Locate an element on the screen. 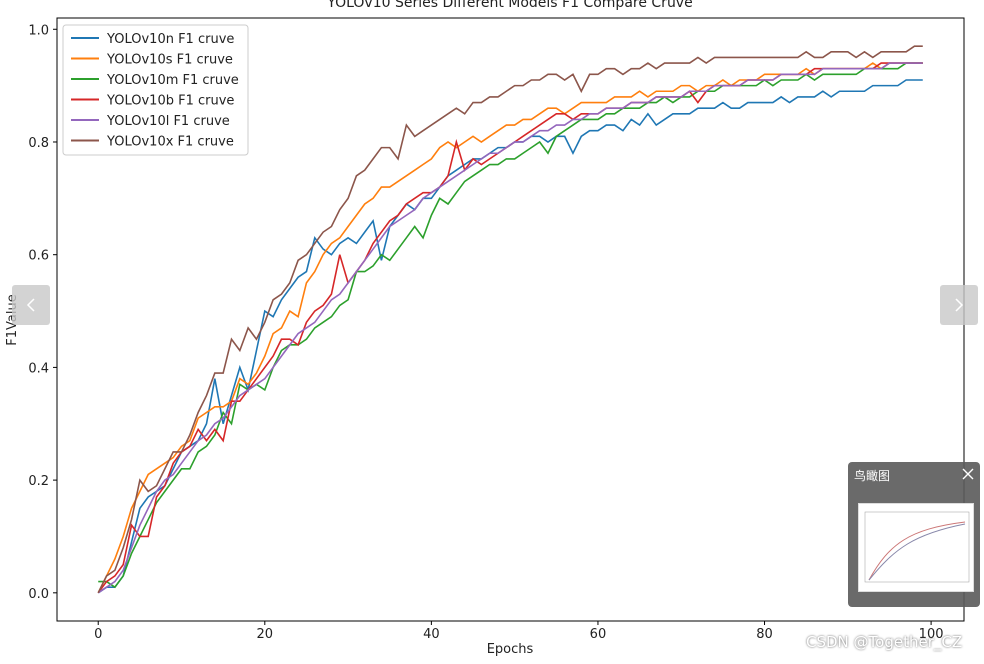  legend-label: YOLOv10n F1 cruve is located at coordinates (170, 39).